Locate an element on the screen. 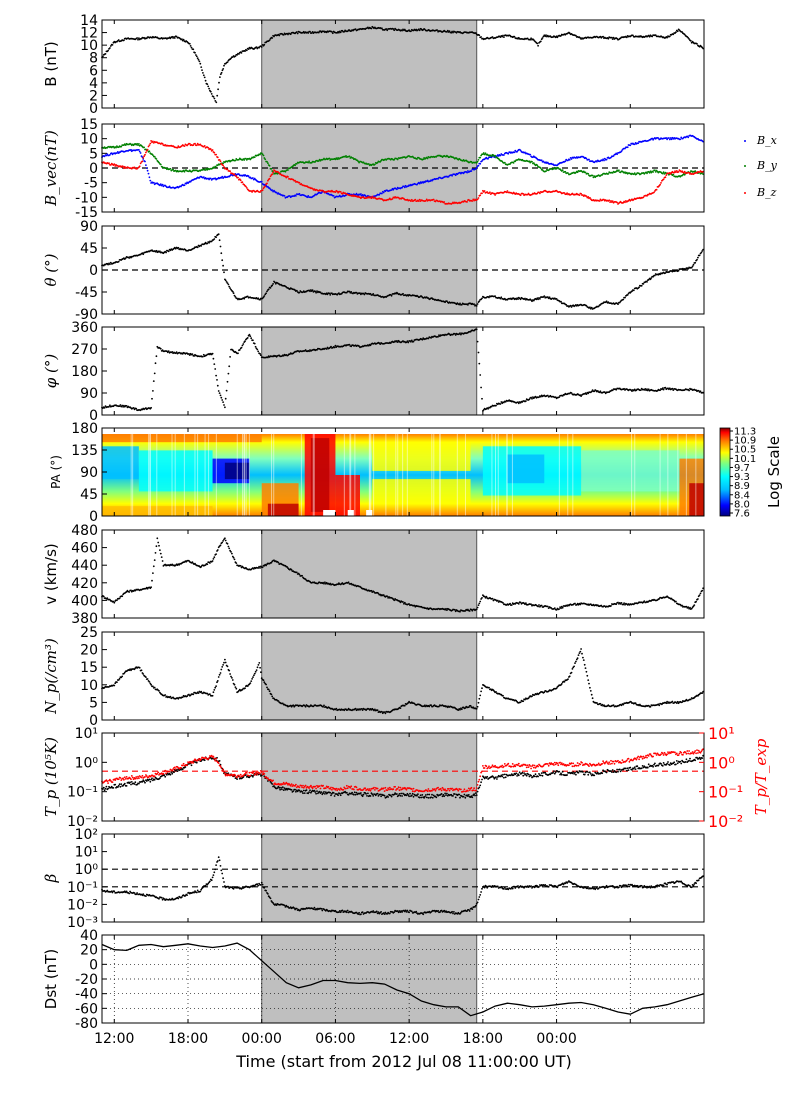 This screenshot has width=800, height=1100. ytick-label-phi-2: 180 is located at coordinates (84, 372).